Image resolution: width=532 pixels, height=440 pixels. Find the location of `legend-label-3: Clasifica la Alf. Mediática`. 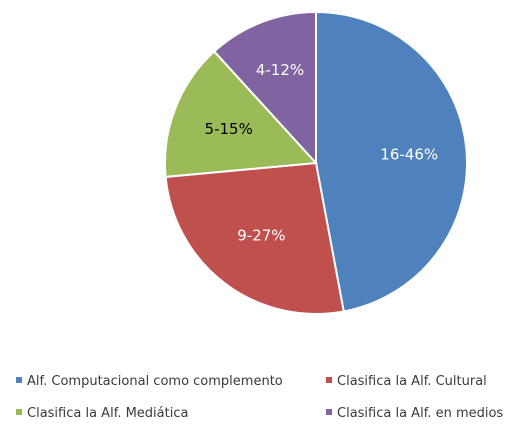

legend-label-3: Clasifica la Alf. Mediática is located at coordinates (107, 413).